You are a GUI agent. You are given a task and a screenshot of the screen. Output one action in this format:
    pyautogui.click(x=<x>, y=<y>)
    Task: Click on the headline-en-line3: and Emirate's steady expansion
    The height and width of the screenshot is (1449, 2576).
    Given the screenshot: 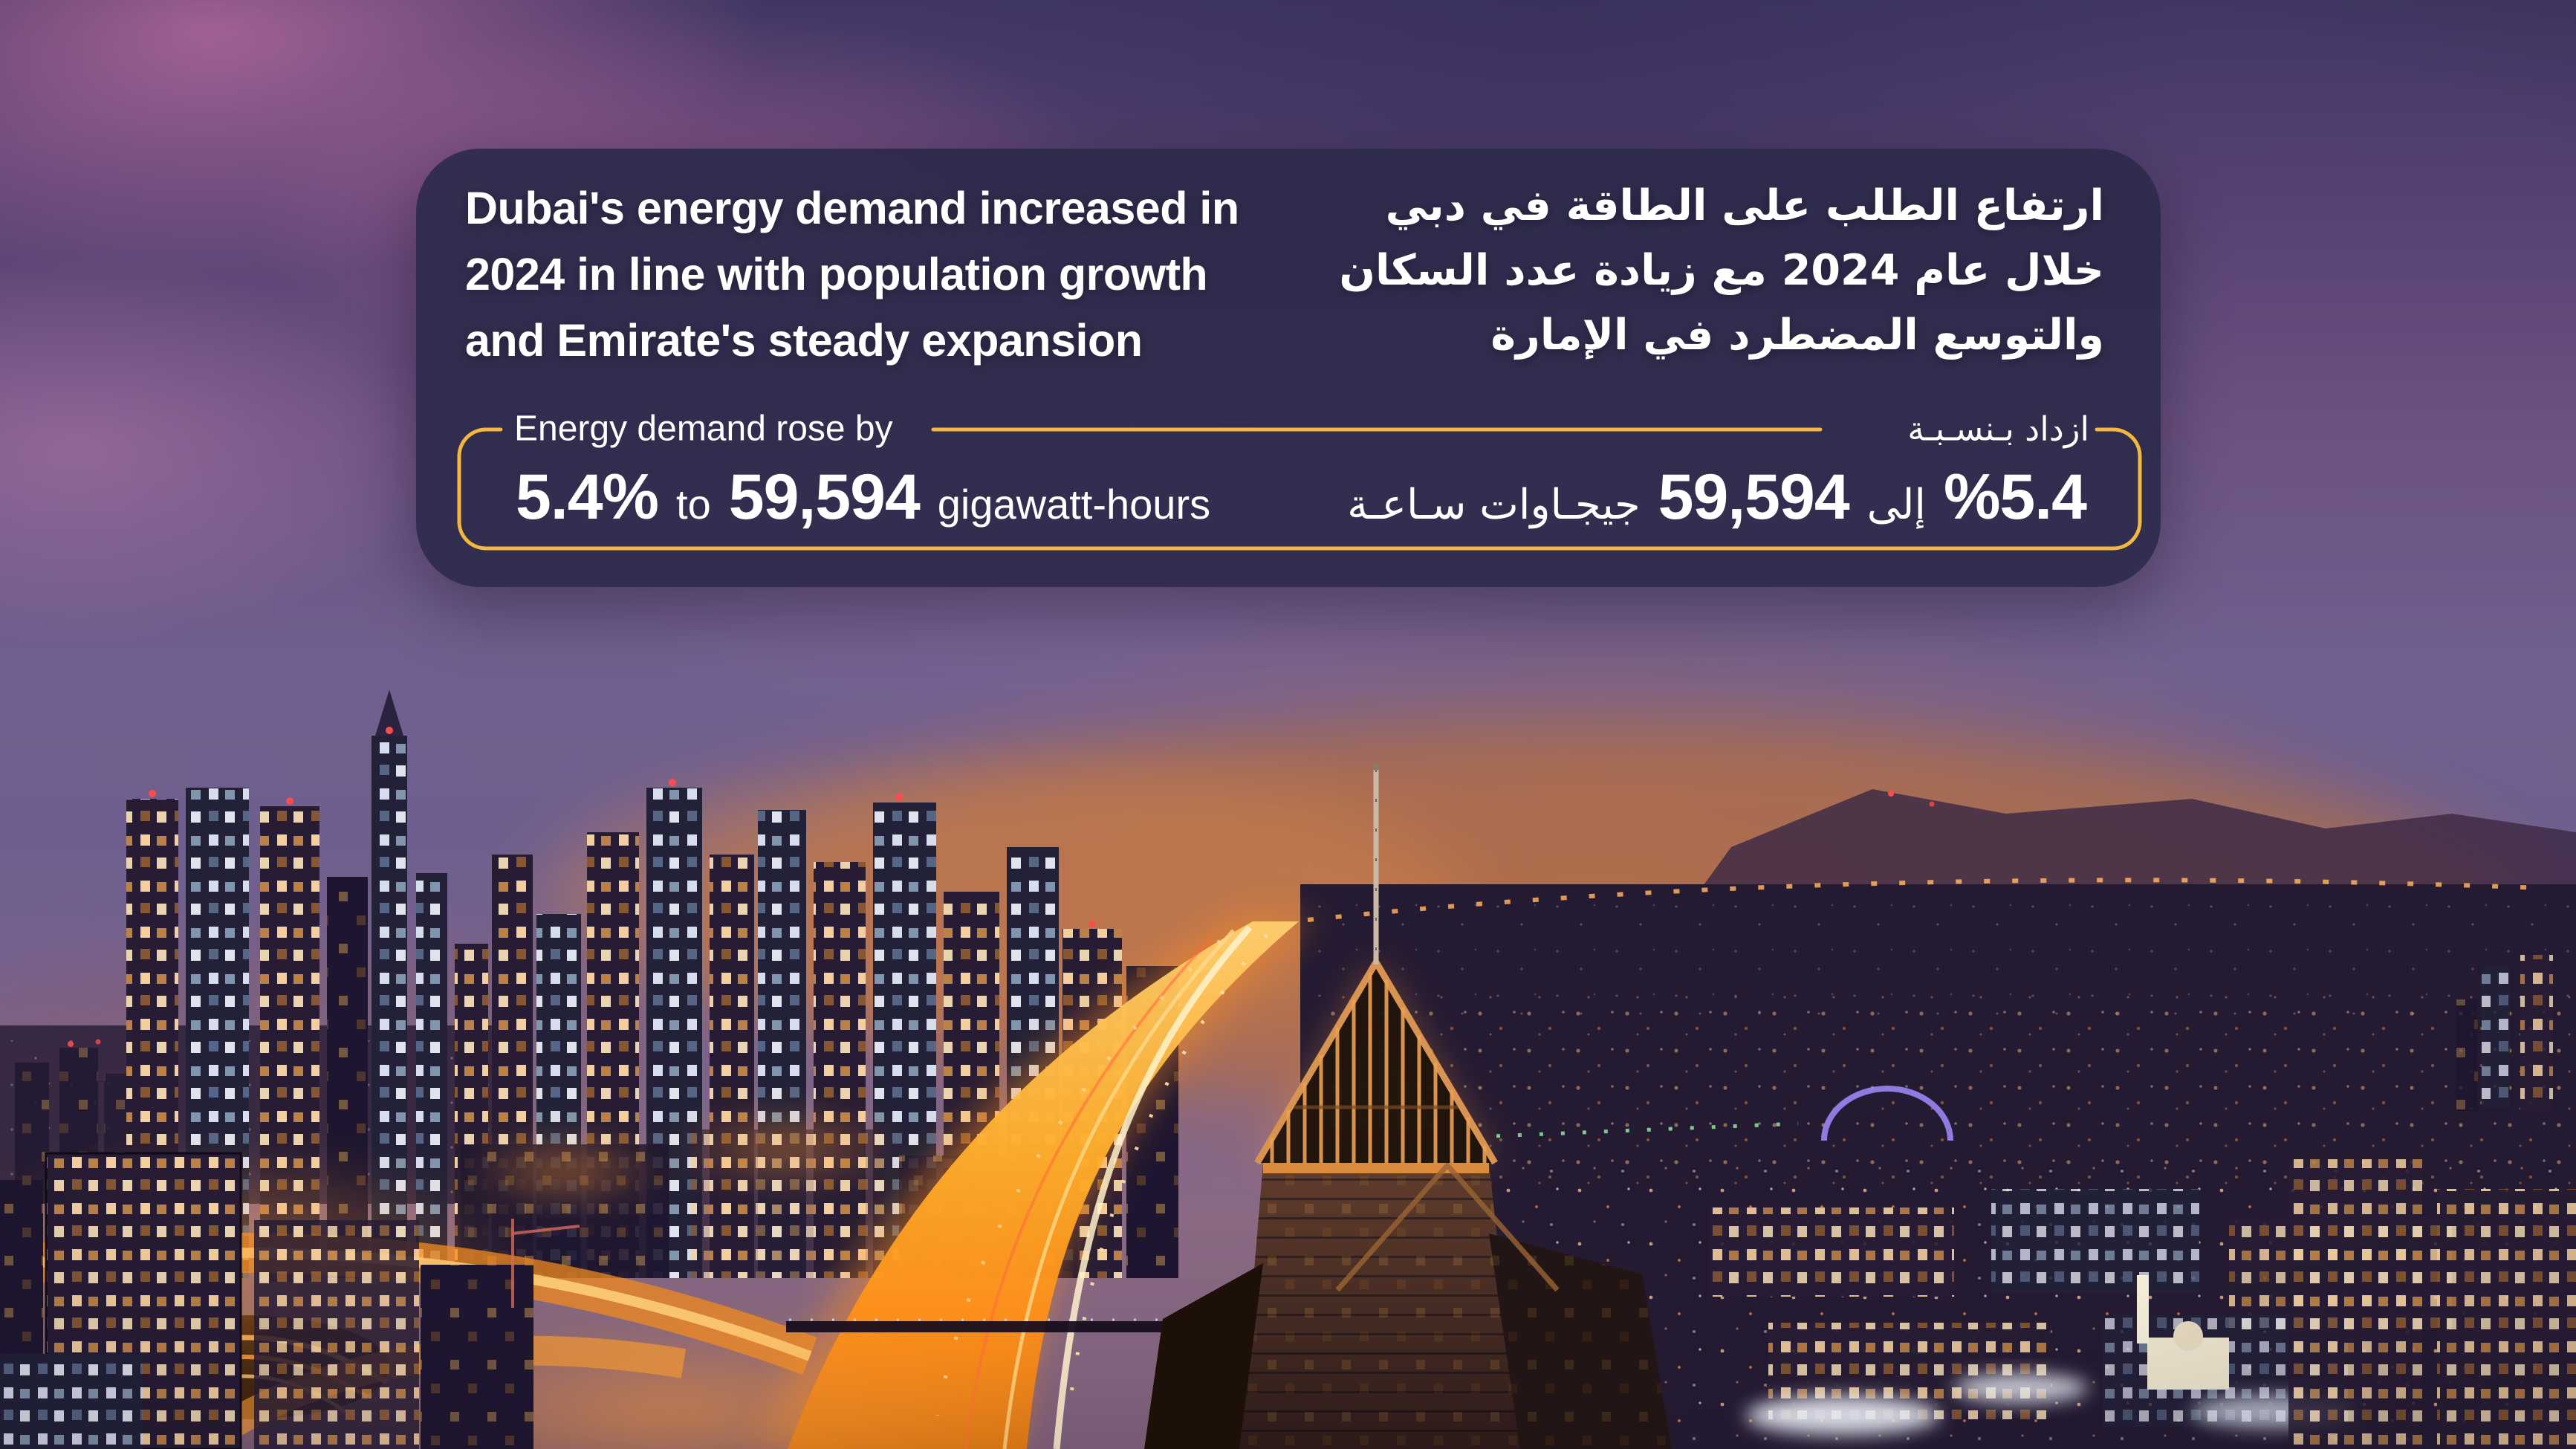 What is the action you would take?
    pyautogui.click(x=804, y=340)
    